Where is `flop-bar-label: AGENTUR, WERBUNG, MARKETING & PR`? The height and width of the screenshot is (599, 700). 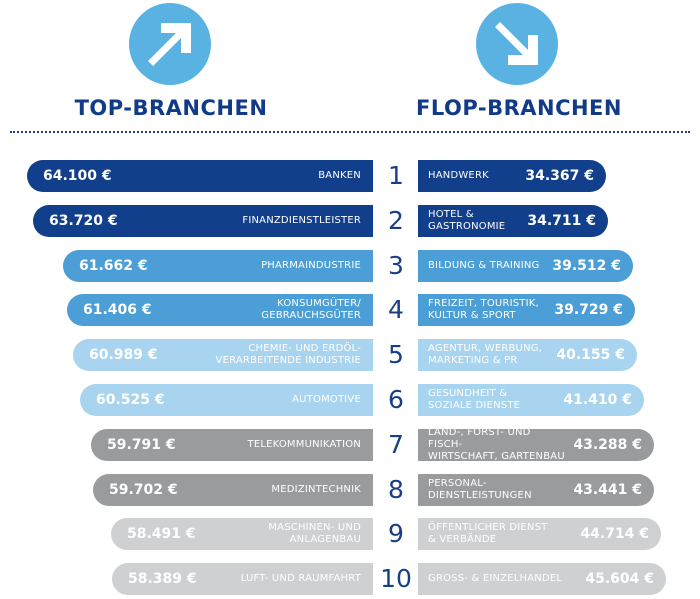 flop-bar-label: AGENTUR, WERBUNG, MARKETING & PR is located at coordinates (485, 354).